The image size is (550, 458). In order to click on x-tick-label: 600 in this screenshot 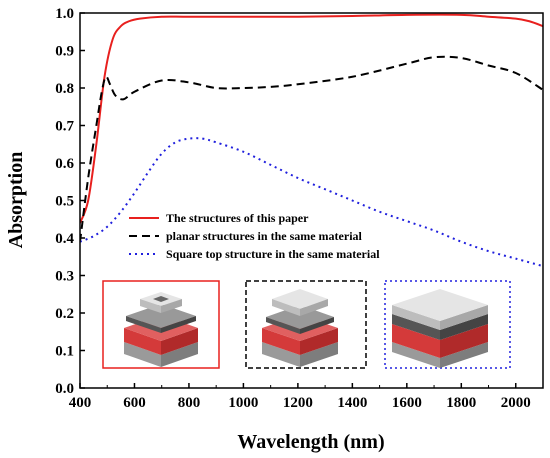, I will do `click(134, 403)`.